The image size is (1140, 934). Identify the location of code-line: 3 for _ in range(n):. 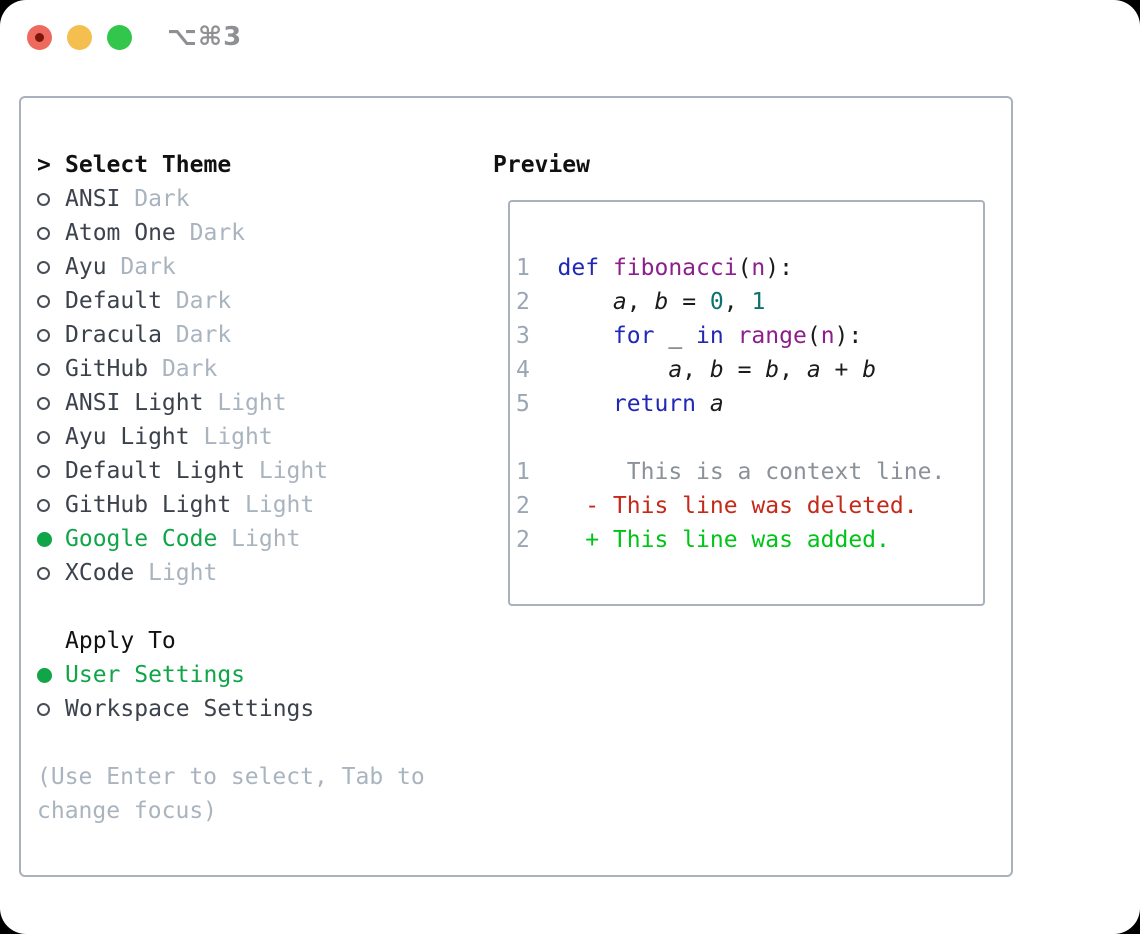
(749, 336).